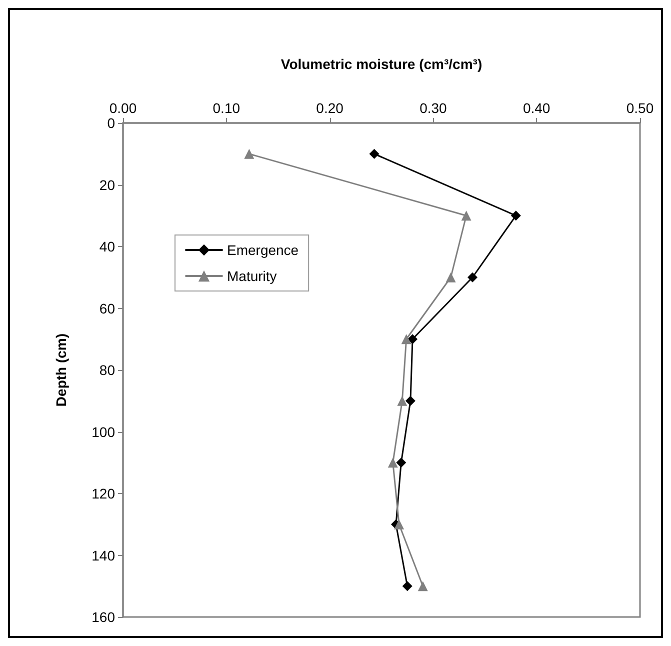 This screenshot has width=671, height=646. Describe the element at coordinates (381, 64) in the screenshot. I see `x-axis-title: Volumetric moisture (cm³/cm³)` at that location.